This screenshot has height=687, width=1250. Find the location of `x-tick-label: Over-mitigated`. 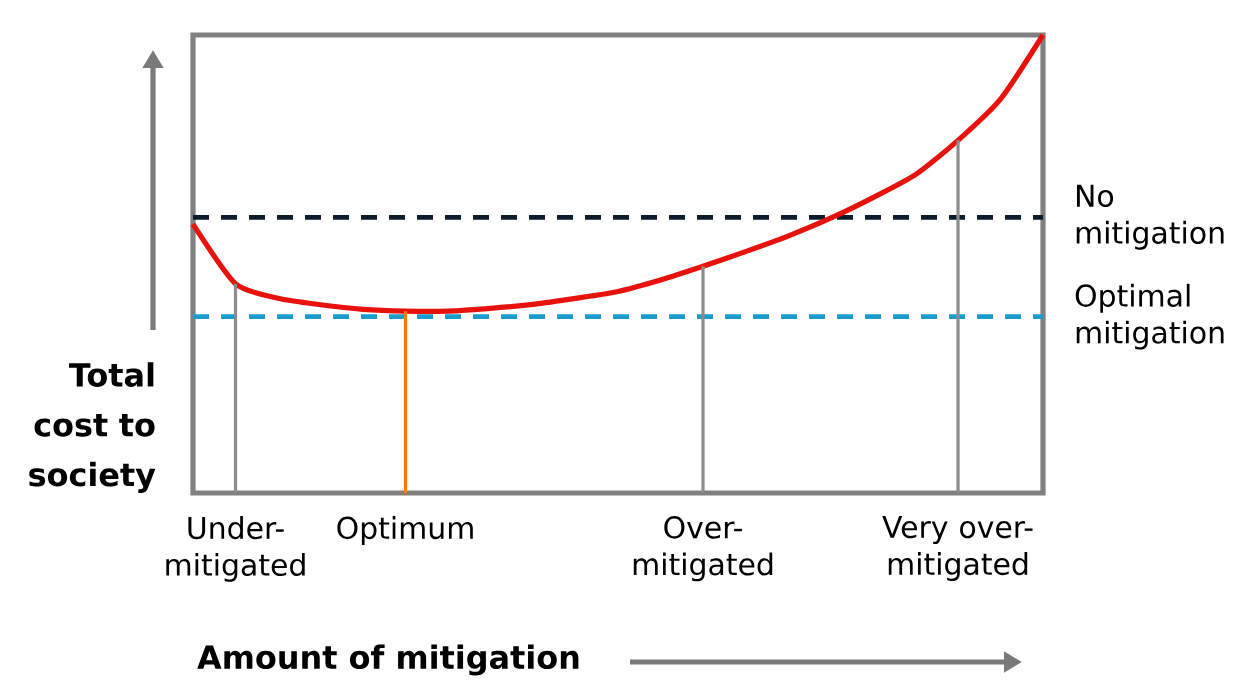

x-tick-label: Over-mitigated is located at coordinates (703, 549).